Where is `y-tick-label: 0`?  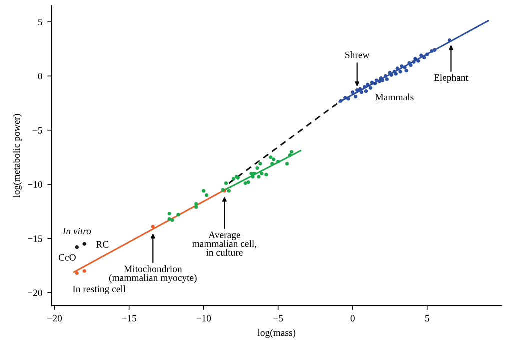
y-tick-label: 0 is located at coordinates (40, 76).